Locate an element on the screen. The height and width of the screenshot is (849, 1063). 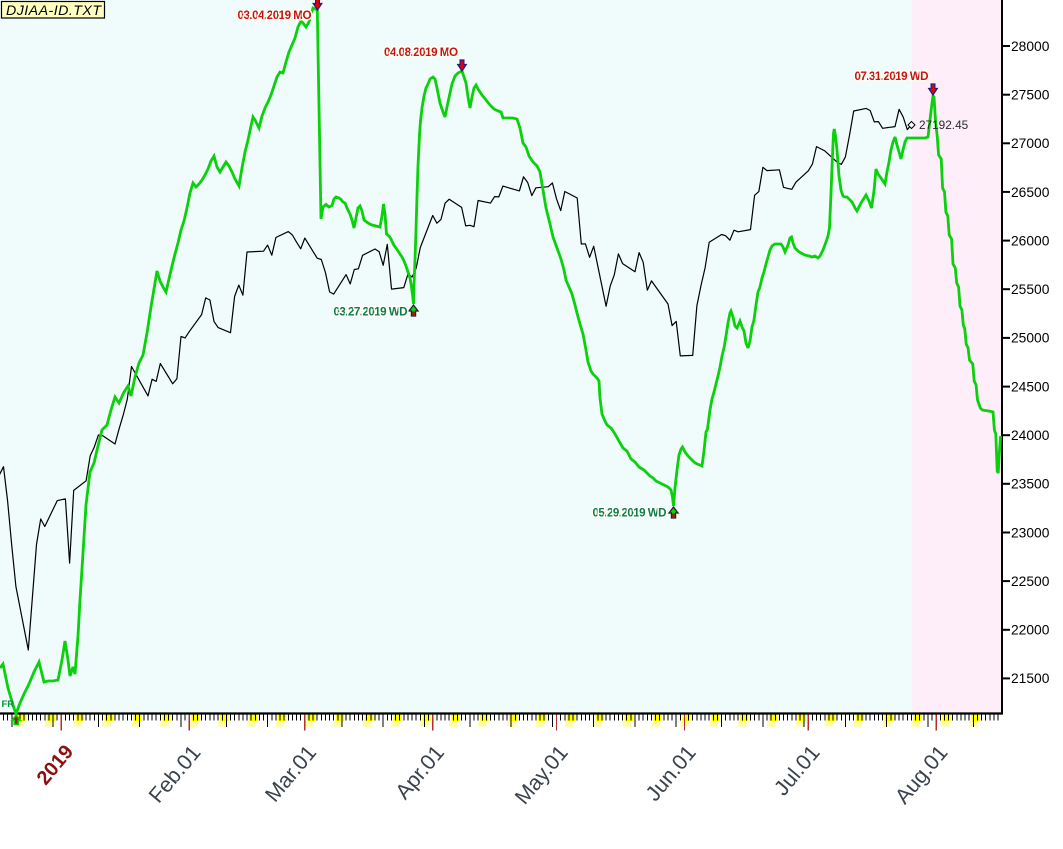
svg-text: 22500 is located at coordinates (1030, 581).